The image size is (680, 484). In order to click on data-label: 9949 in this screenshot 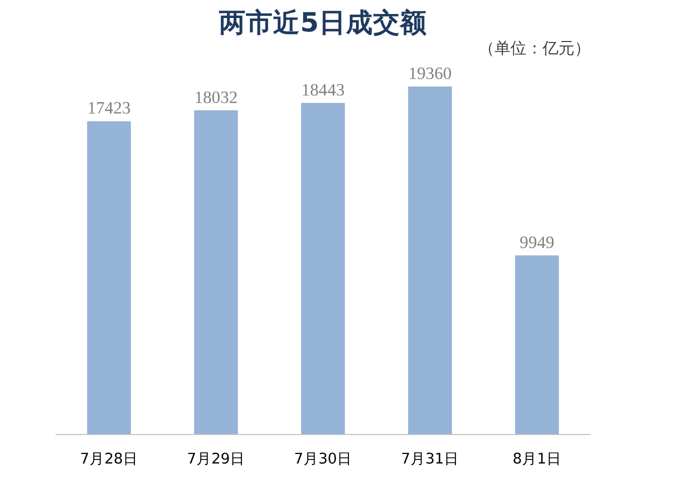, I will do `click(537, 242)`.